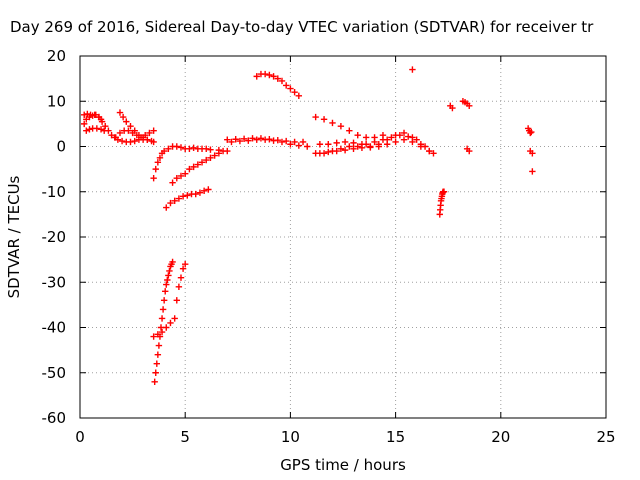  I want to click on y-tick-label: -10, so click(54, 192).